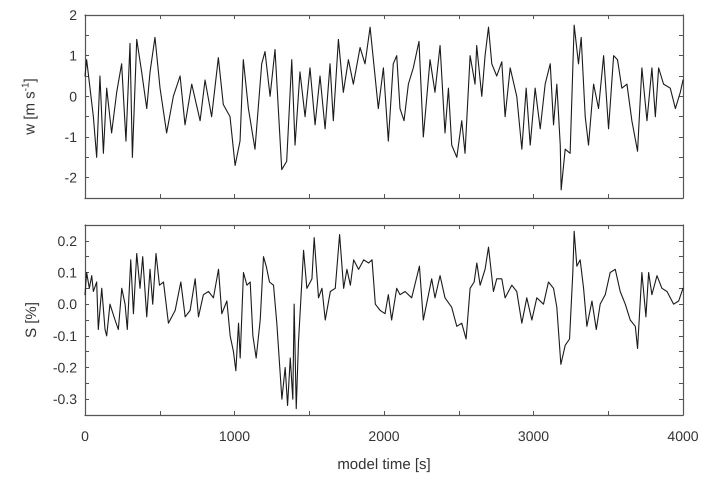 The image size is (710, 478). I want to click on x-tick-label: 4000, so click(683, 436).